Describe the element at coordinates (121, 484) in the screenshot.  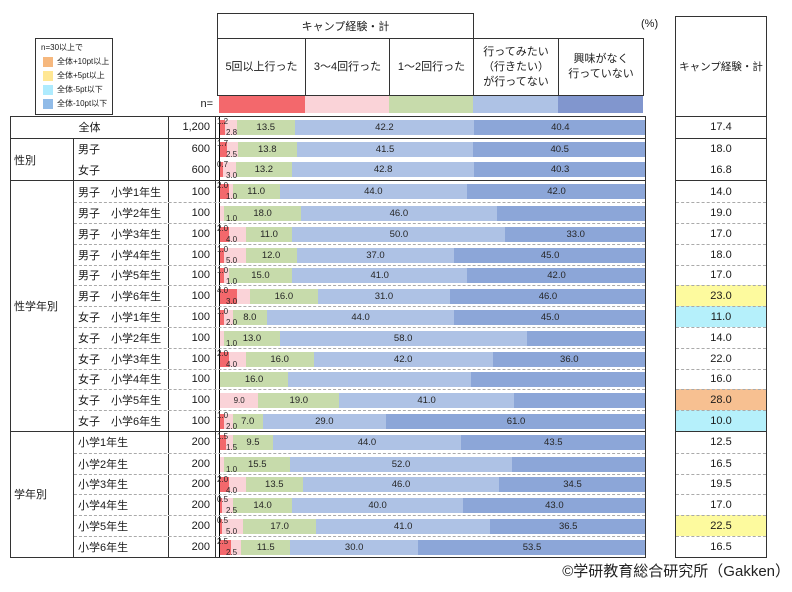
I see `row-label: 小学3年生` at that location.